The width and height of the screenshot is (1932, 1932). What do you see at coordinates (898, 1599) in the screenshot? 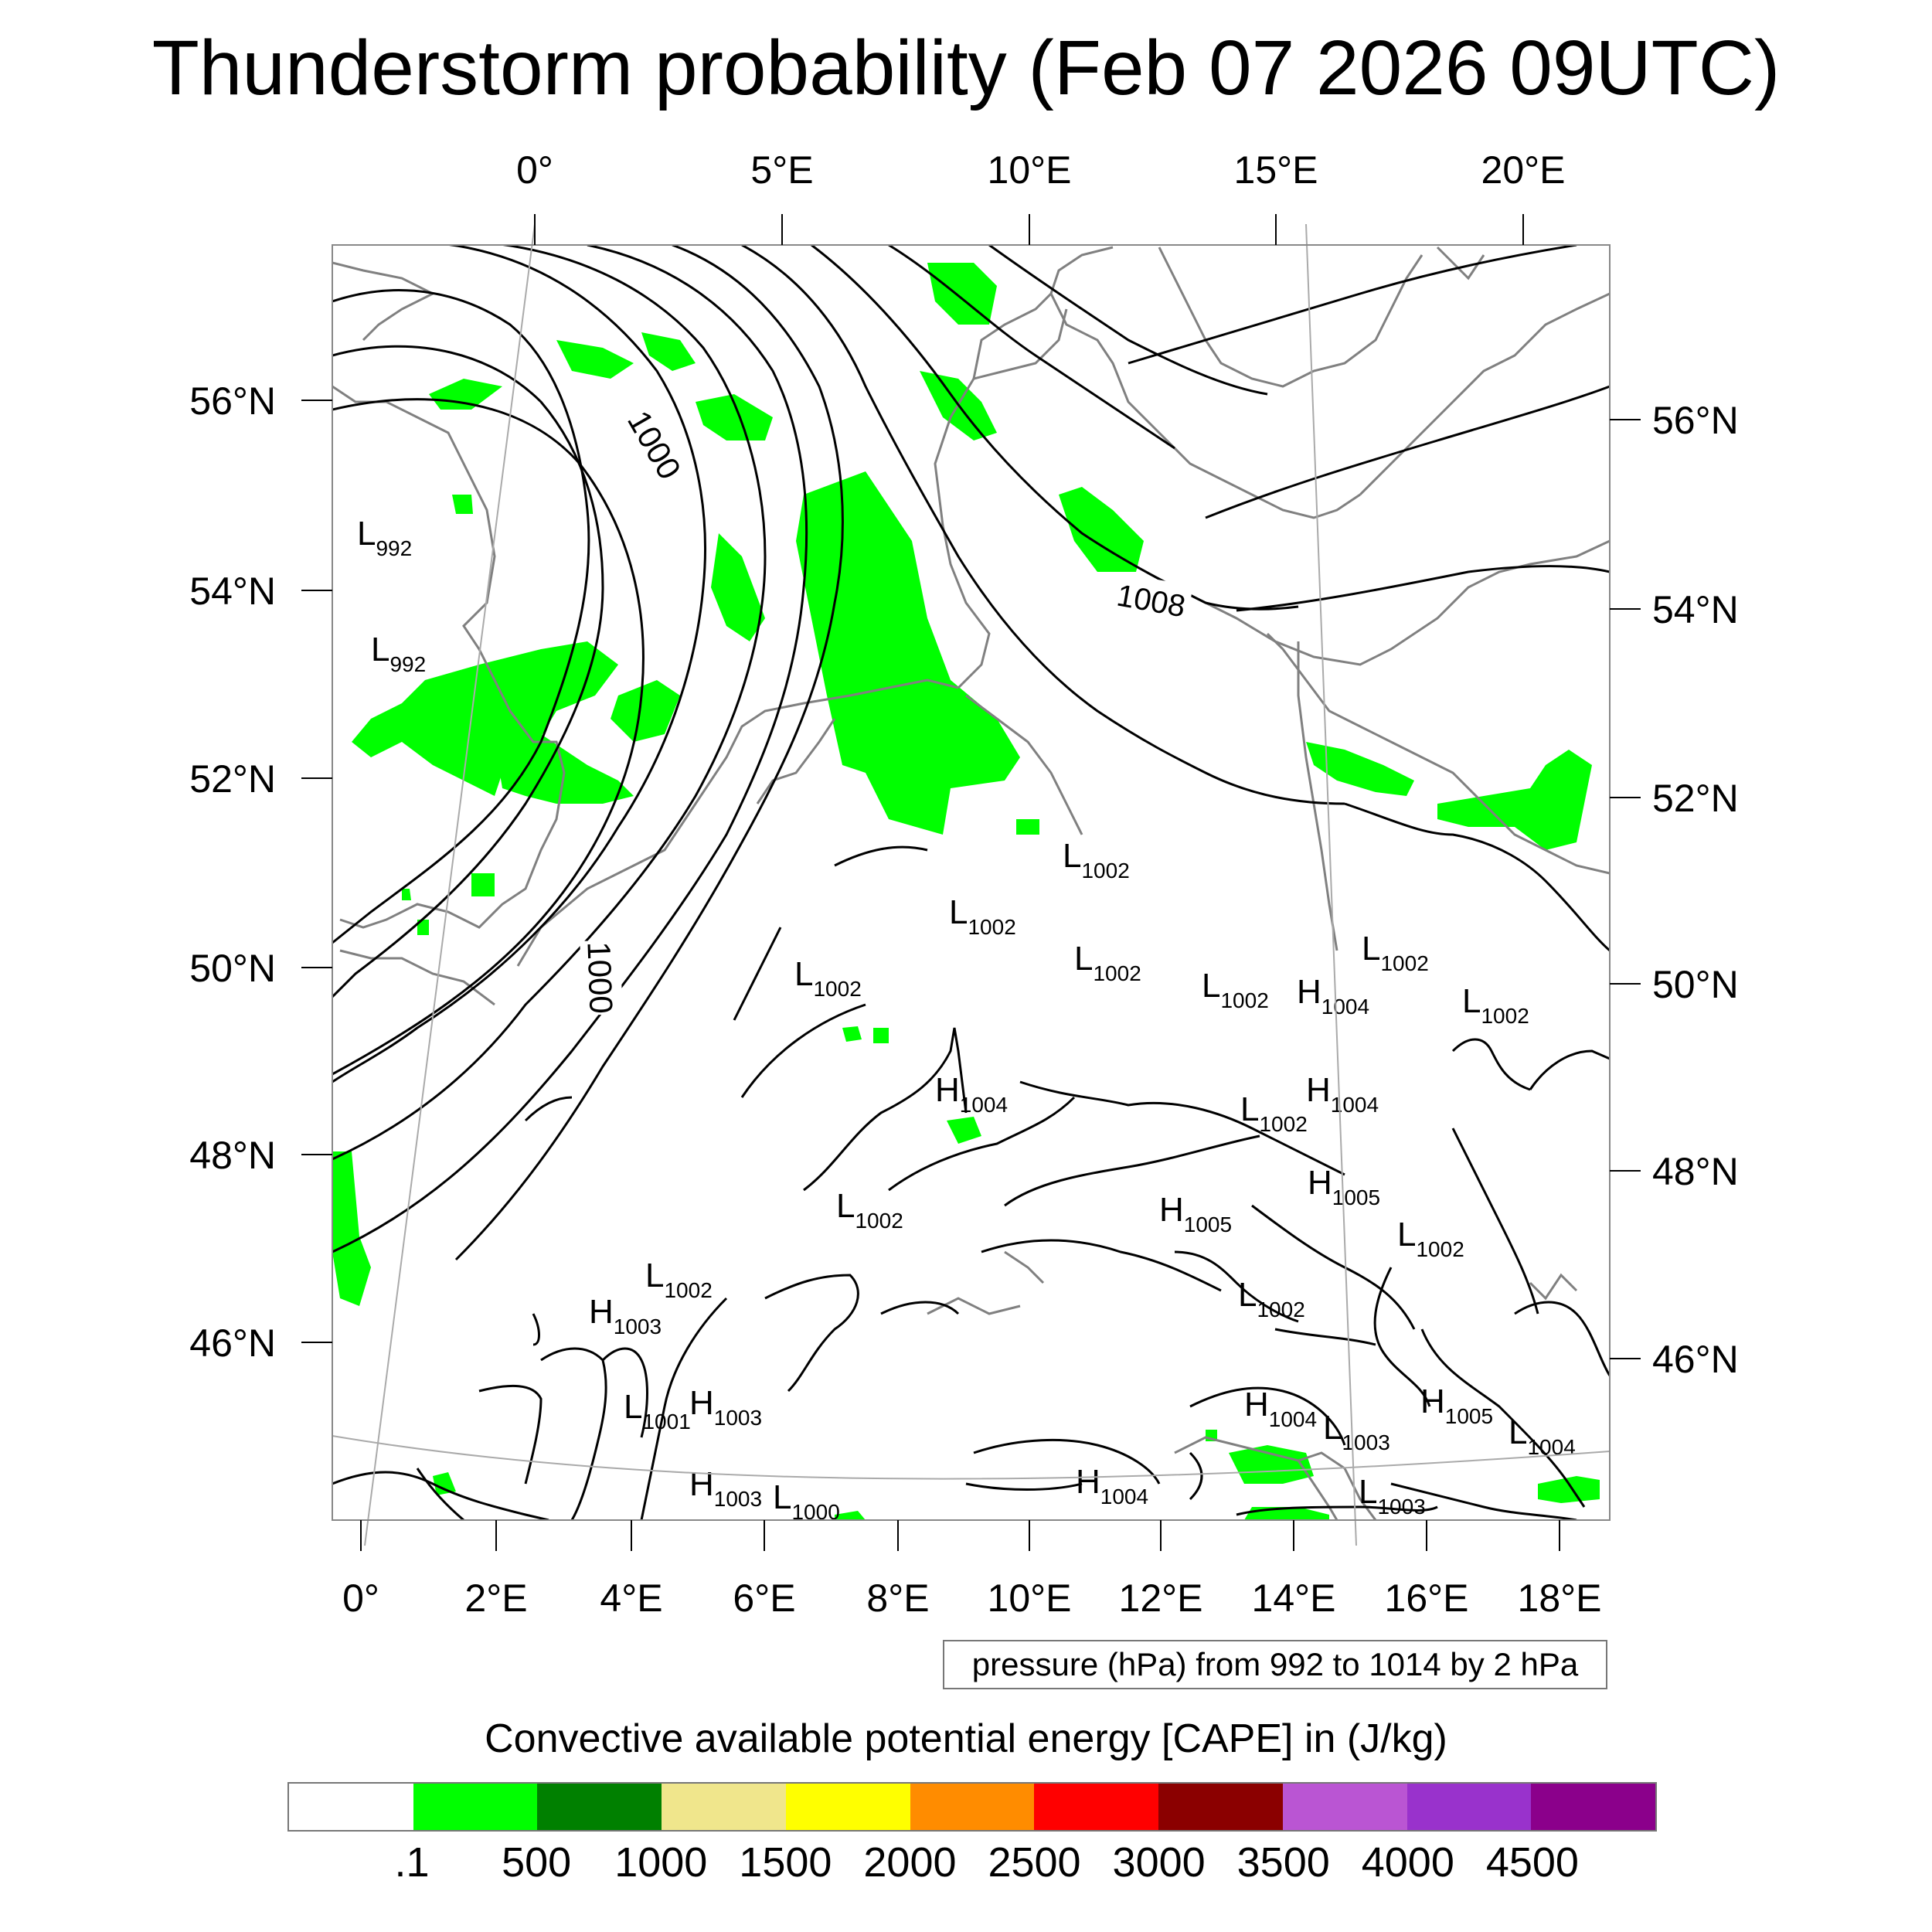
I see `bottom-lon-label: 8°E` at bounding box center [898, 1599].